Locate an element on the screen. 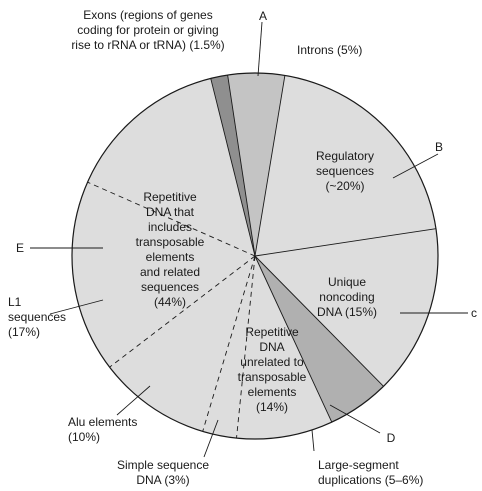  label-unique-noncoding: Unique noncoding DNA (15%) is located at coordinates (347, 297).